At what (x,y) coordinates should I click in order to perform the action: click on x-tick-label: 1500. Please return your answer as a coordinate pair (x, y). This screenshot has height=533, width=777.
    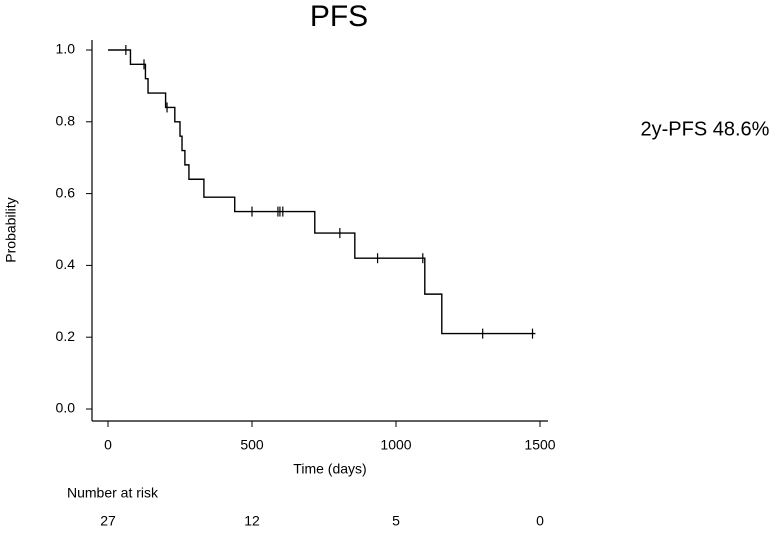
    Looking at the image, I should click on (539, 445).